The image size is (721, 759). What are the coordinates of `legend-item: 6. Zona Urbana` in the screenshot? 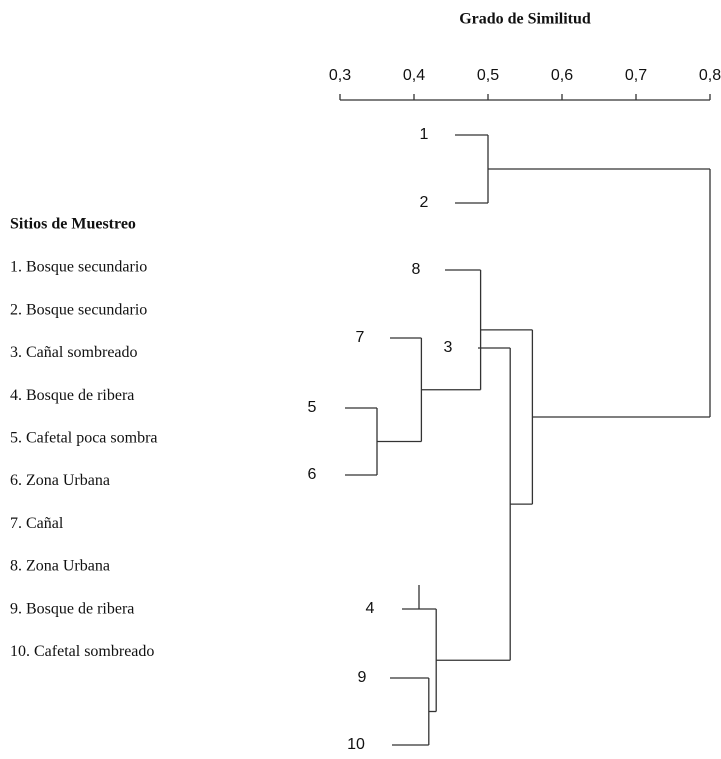 It's located at (60, 480).